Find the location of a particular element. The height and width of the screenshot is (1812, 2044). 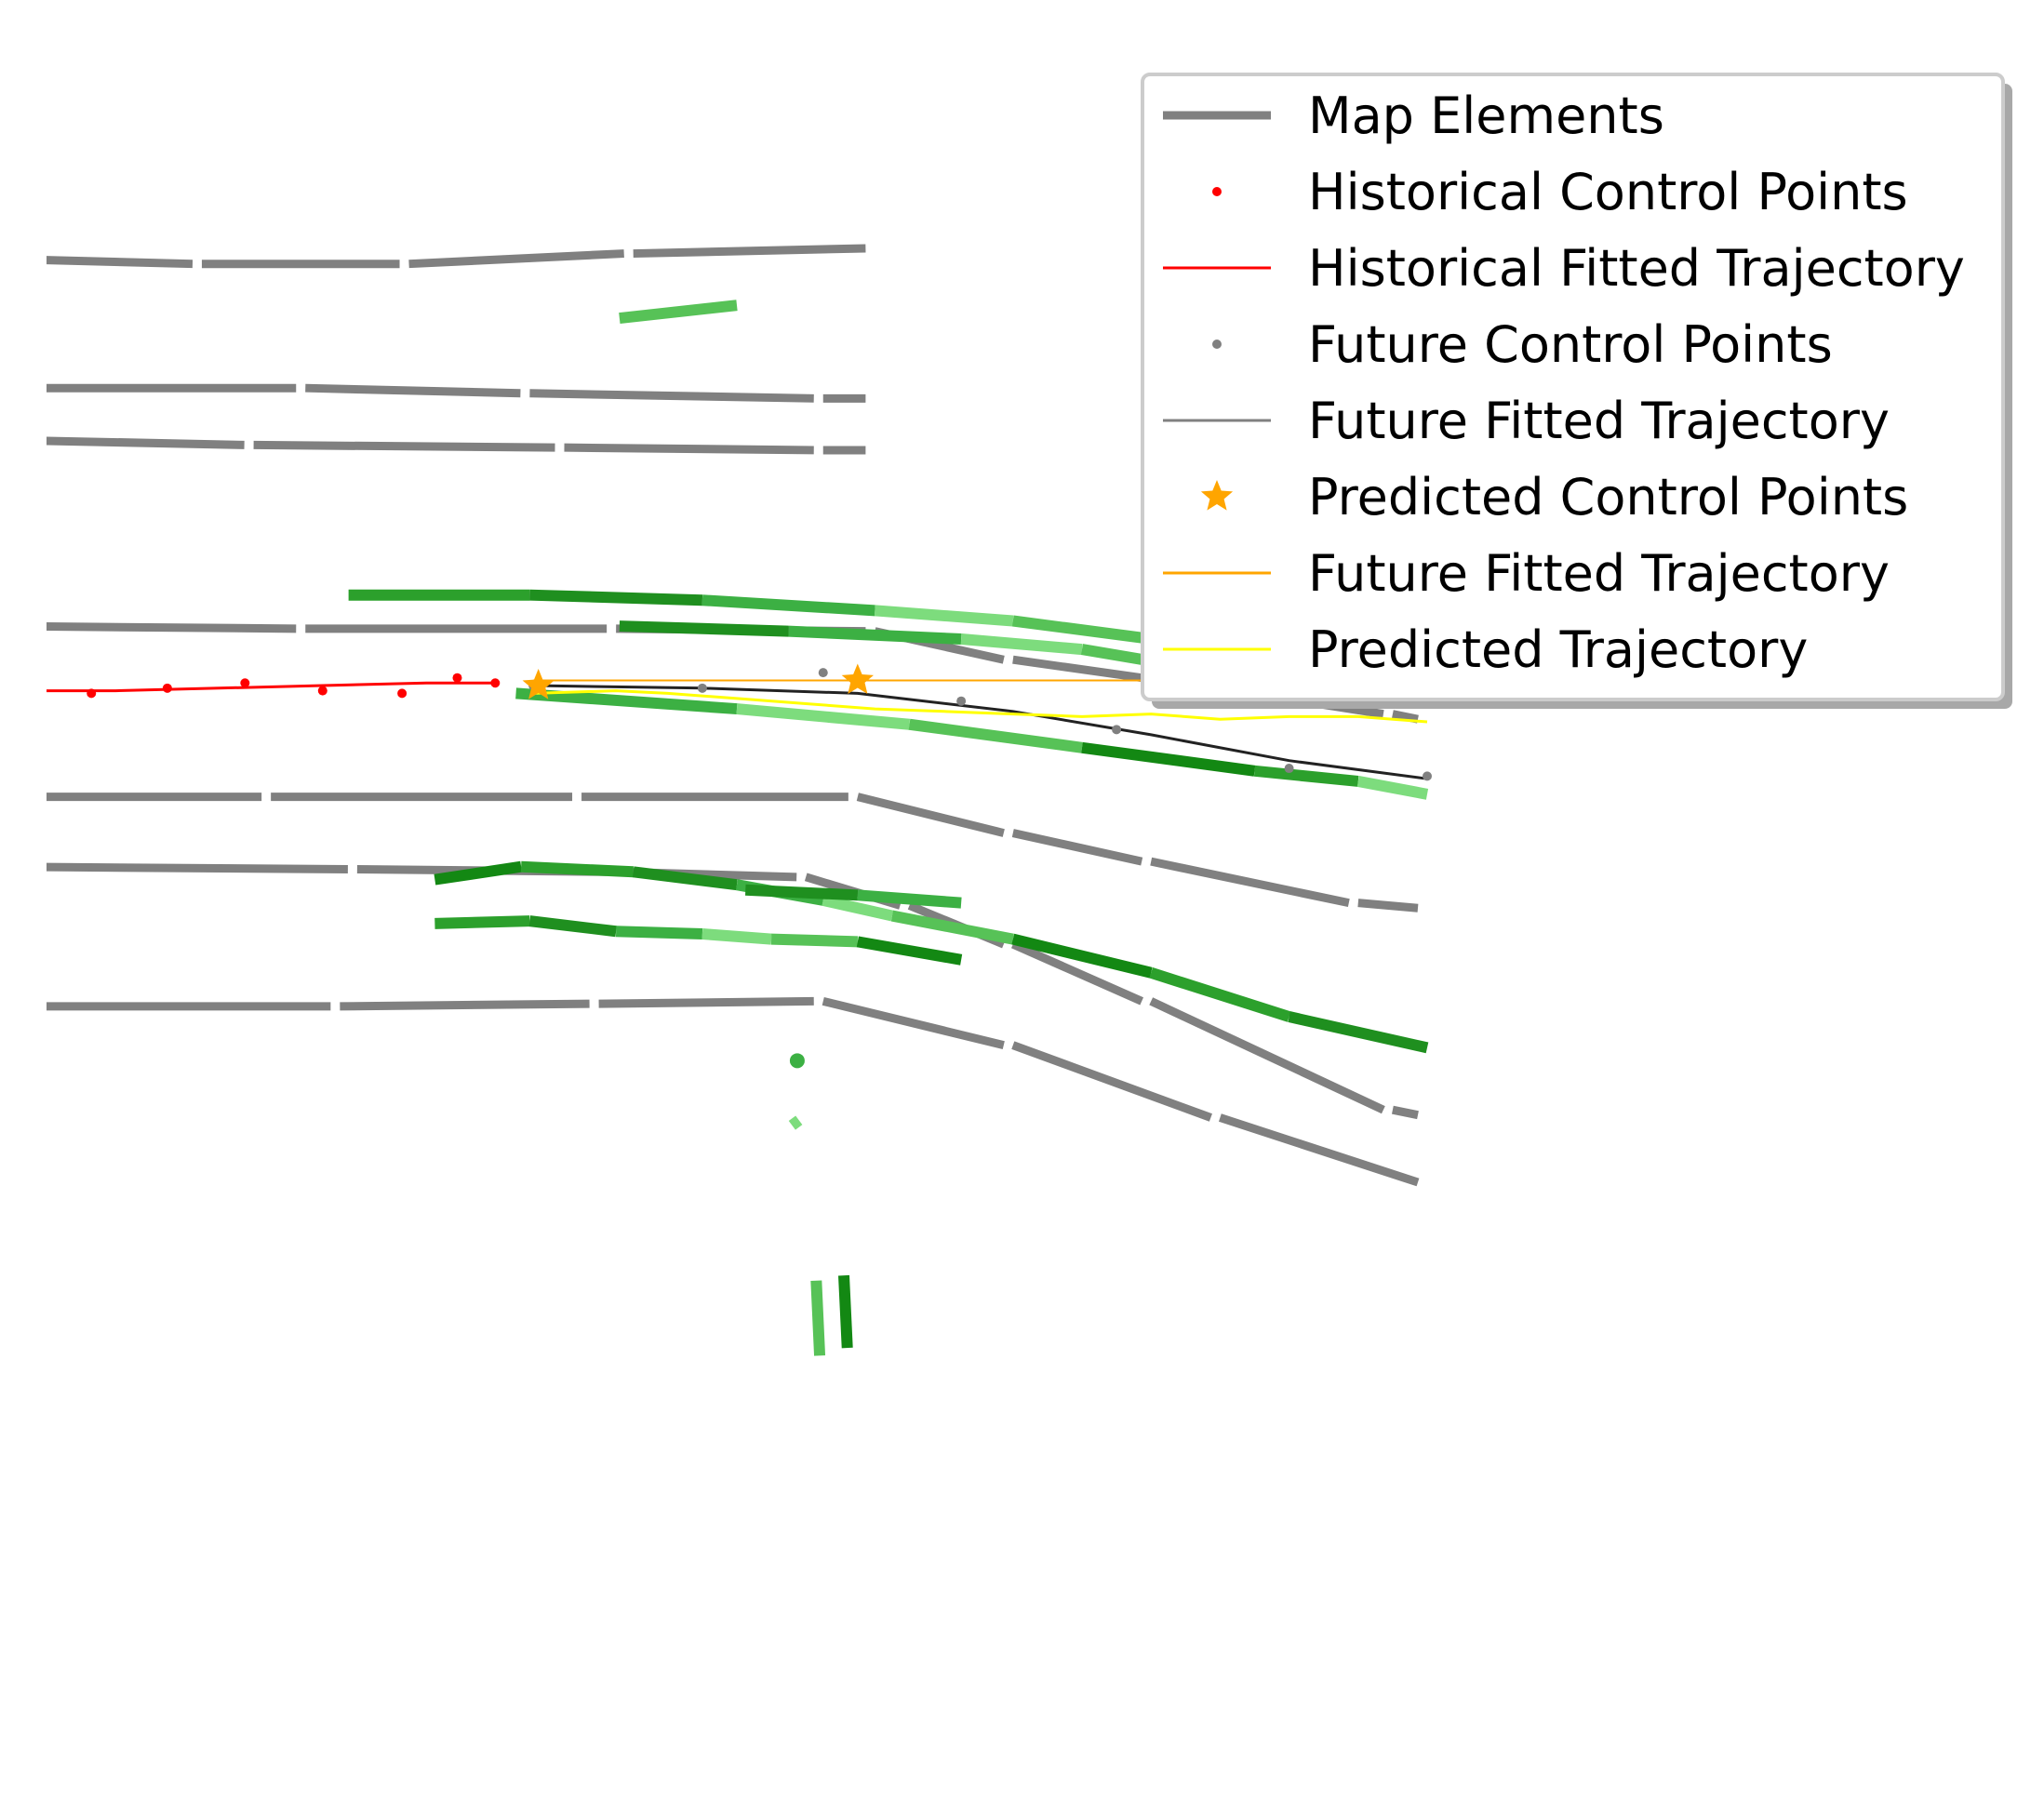

historical-fitted-trajectory is located at coordinates (271, 687).